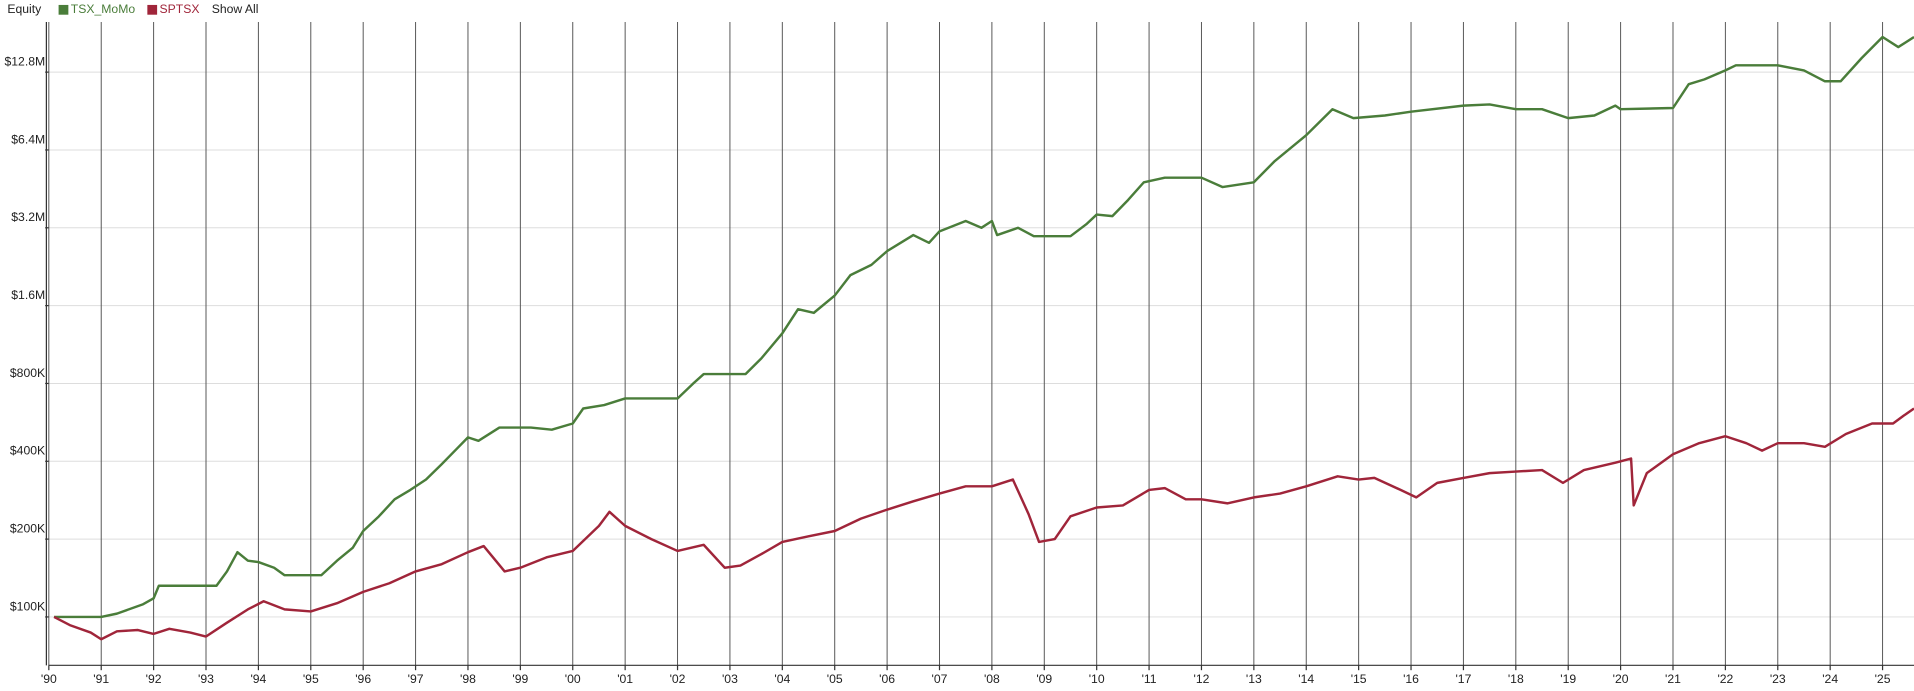 This screenshot has height=691, width=1914. What do you see at coordinates (1359, 679) in the screenshot?
I see `x-tick-label: '15` at bounding box center [1359, 679].